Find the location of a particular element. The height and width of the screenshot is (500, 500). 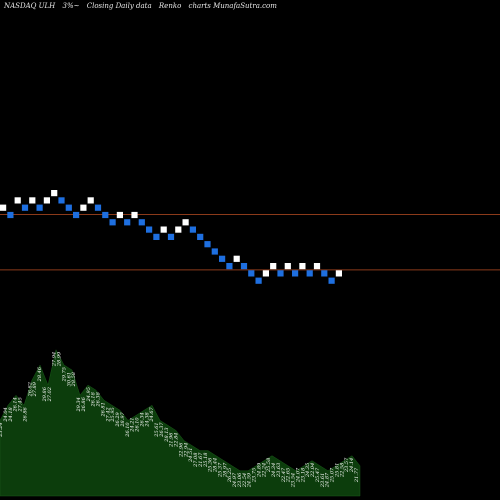

volume-label: 27.42 is located at coordinates (108, 414).